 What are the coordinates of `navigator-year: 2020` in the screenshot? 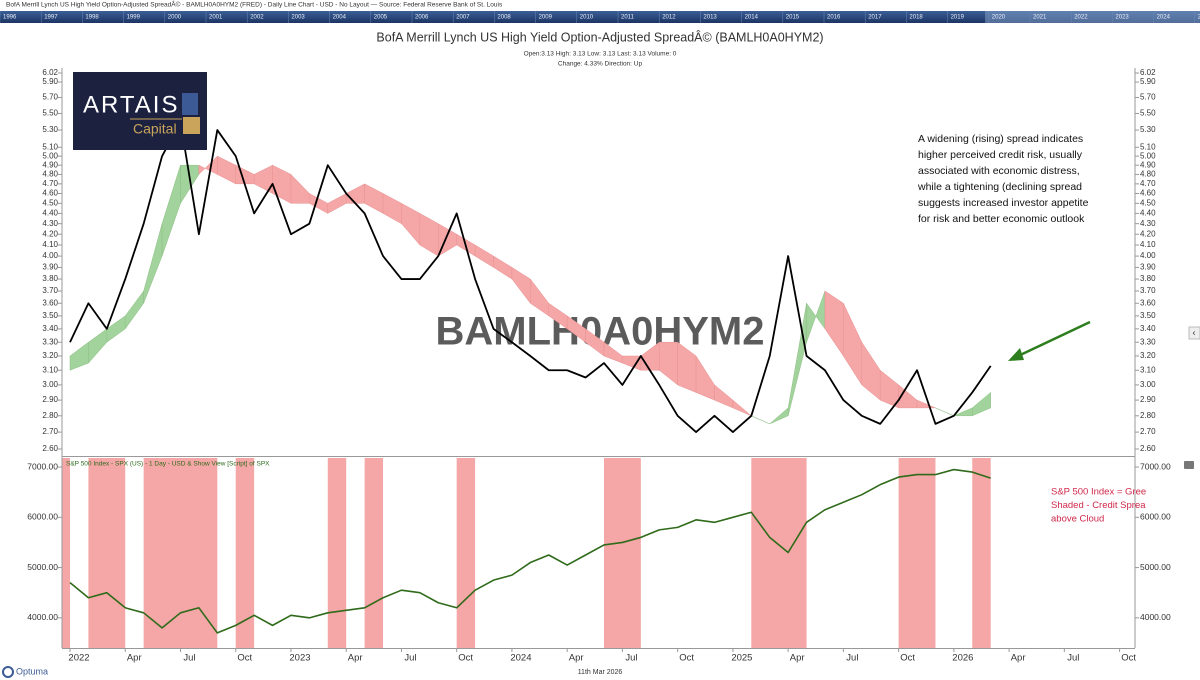 It's located at (999, 18).